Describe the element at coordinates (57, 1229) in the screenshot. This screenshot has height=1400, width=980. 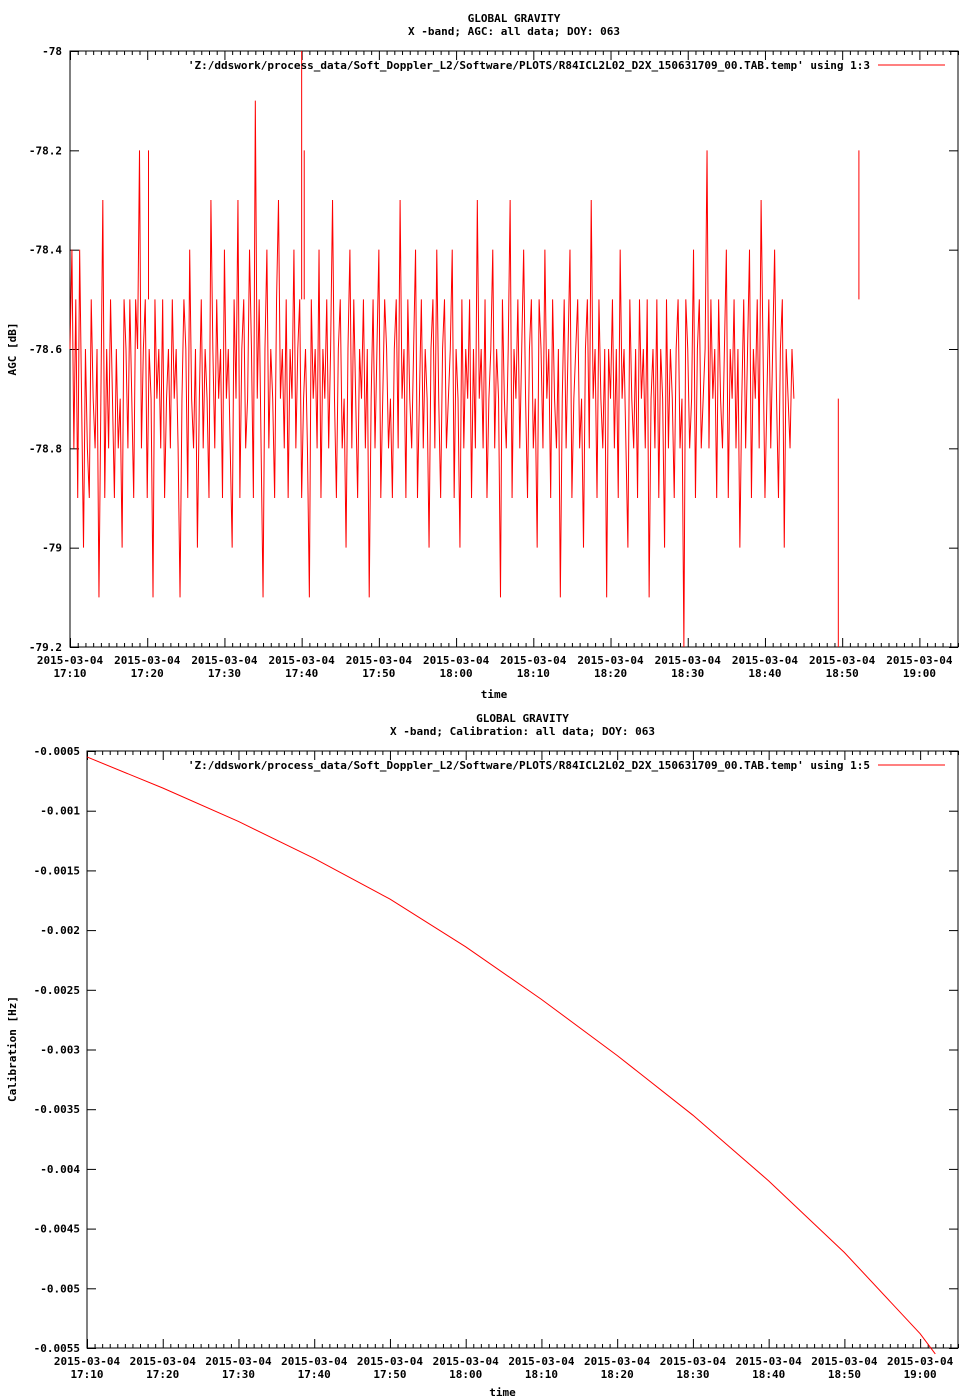
I see `y-tick-label: -0.0045` at that location.